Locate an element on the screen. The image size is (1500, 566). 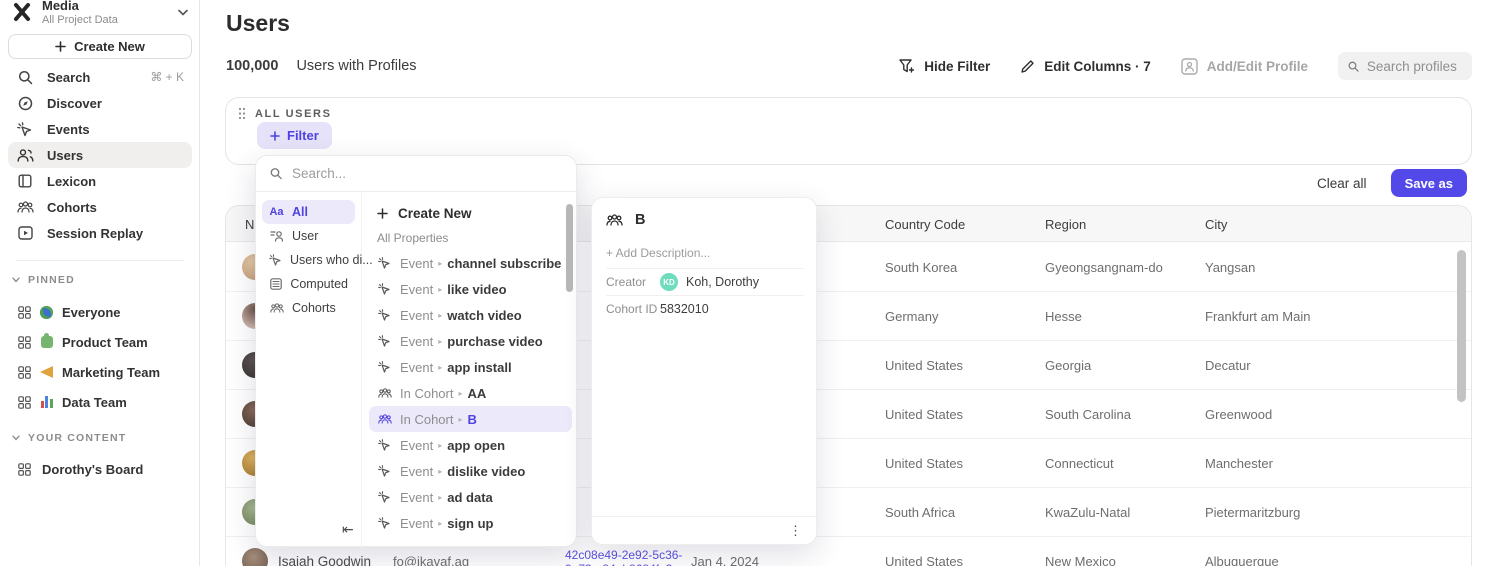
search-profiles-box is located at coordinates (1405, 66).